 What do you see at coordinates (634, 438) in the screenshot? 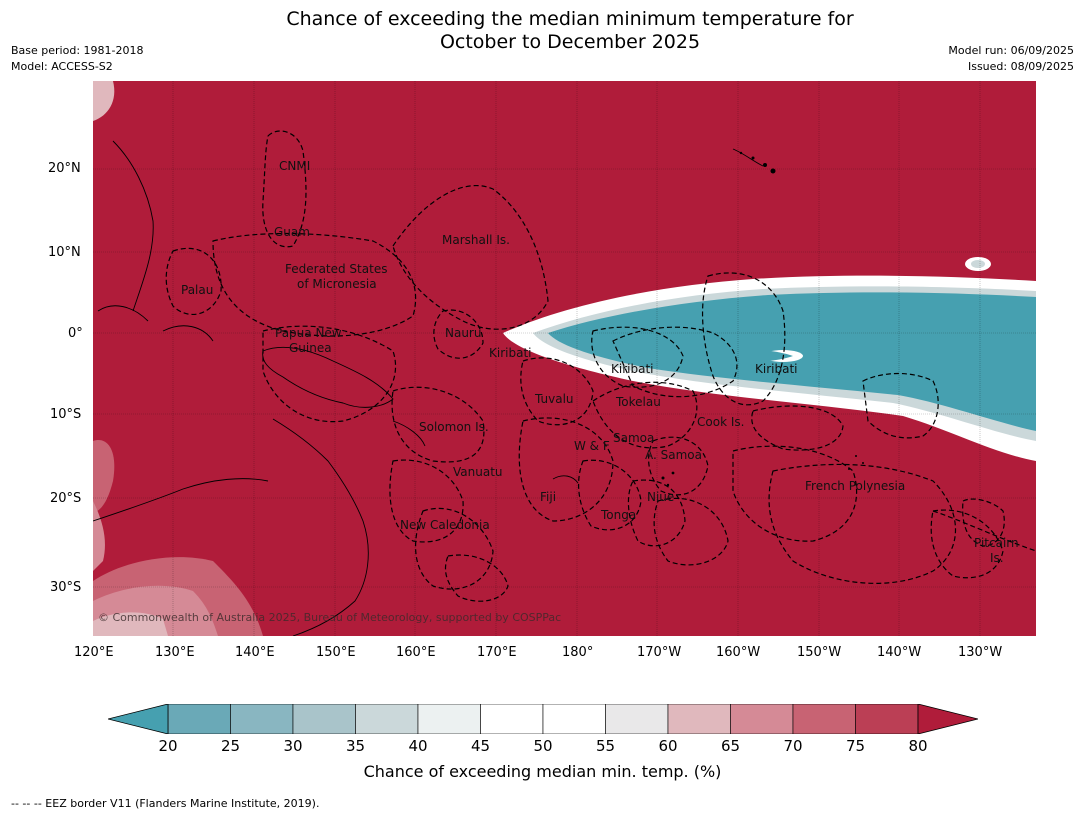
I see `label-samoa: Samoa` at bounding box center [634, 438].